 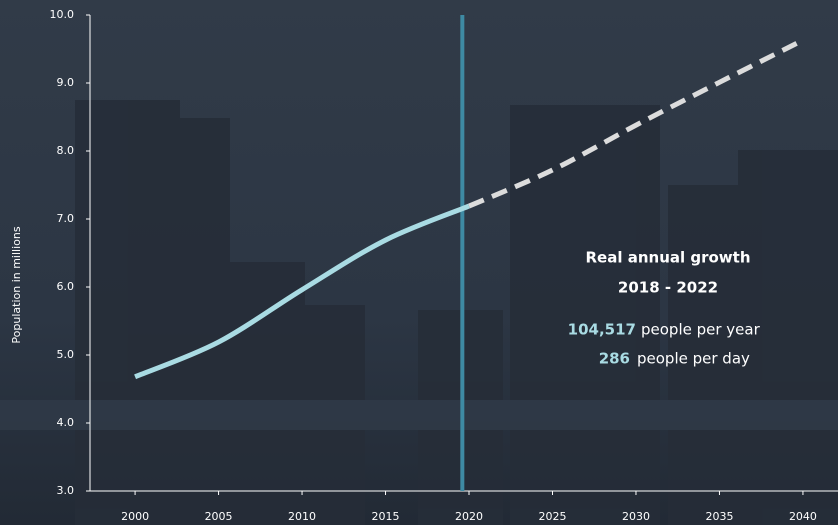 What do you see at coordinates (636, 516) in the screenshot?
I see `x-tick-label: 2030` at bounding box center [636, 516].